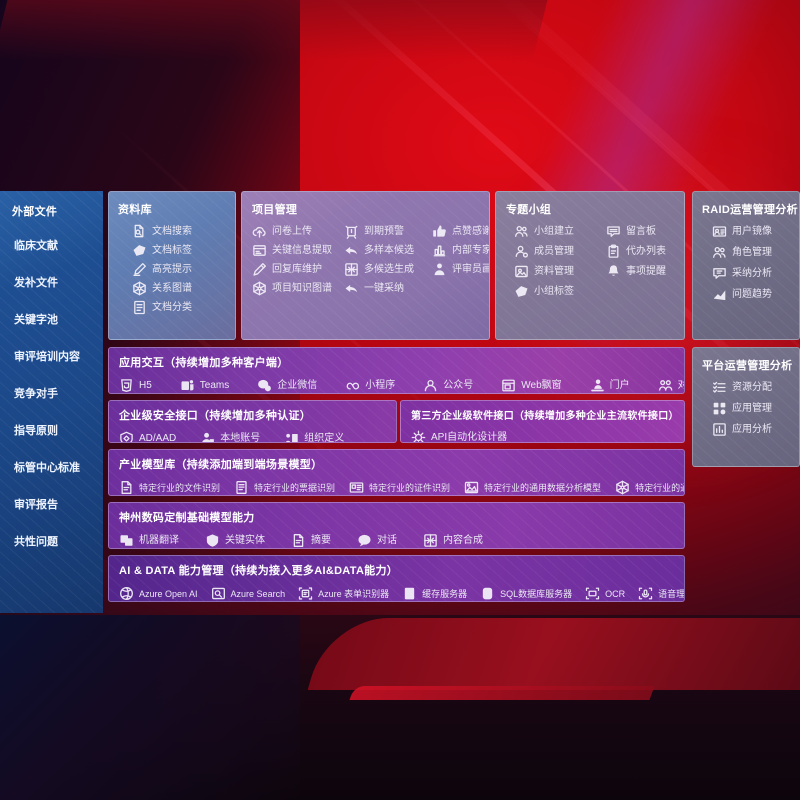 The height and width of the screenshot is (800, 800). What do you see at coordinates (459, 436) in the screenshot?
I see `third-party-item-api-designer: API自动化设计器` at bounding box center [459, 436].